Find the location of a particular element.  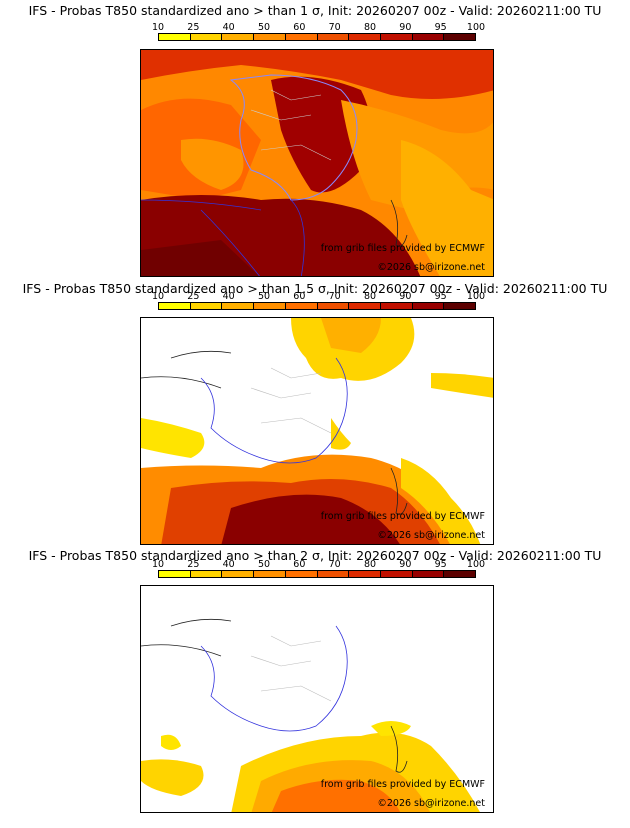

credit-ecmwf-2: from grib files provided by ECMWF is located at coordinates (402, 516).